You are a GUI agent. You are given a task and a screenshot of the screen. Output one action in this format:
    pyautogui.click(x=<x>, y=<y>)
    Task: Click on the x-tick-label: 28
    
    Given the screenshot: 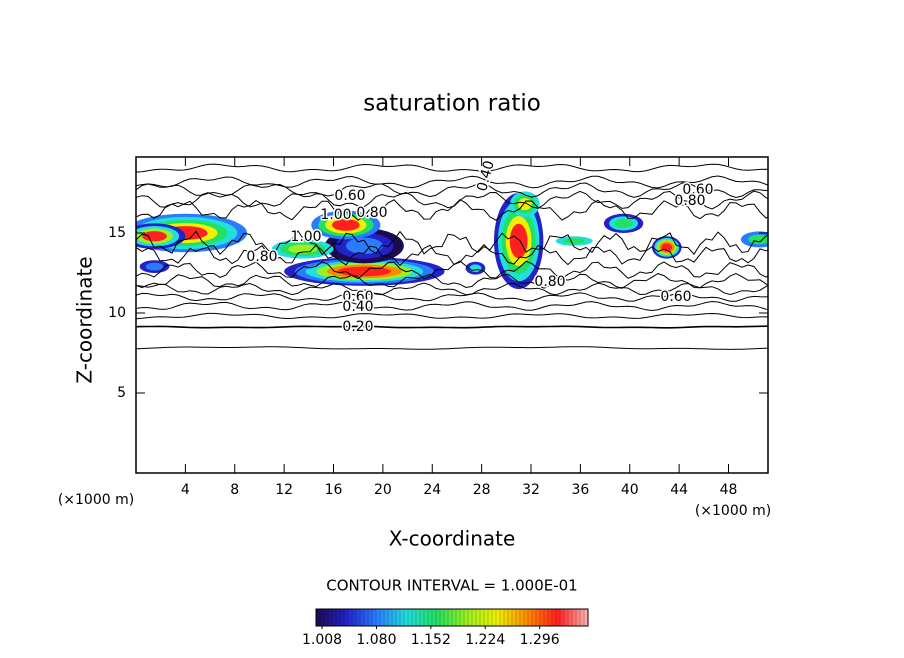 What is the action you would take?
    pyautogui.click(x=482, y=490)
    